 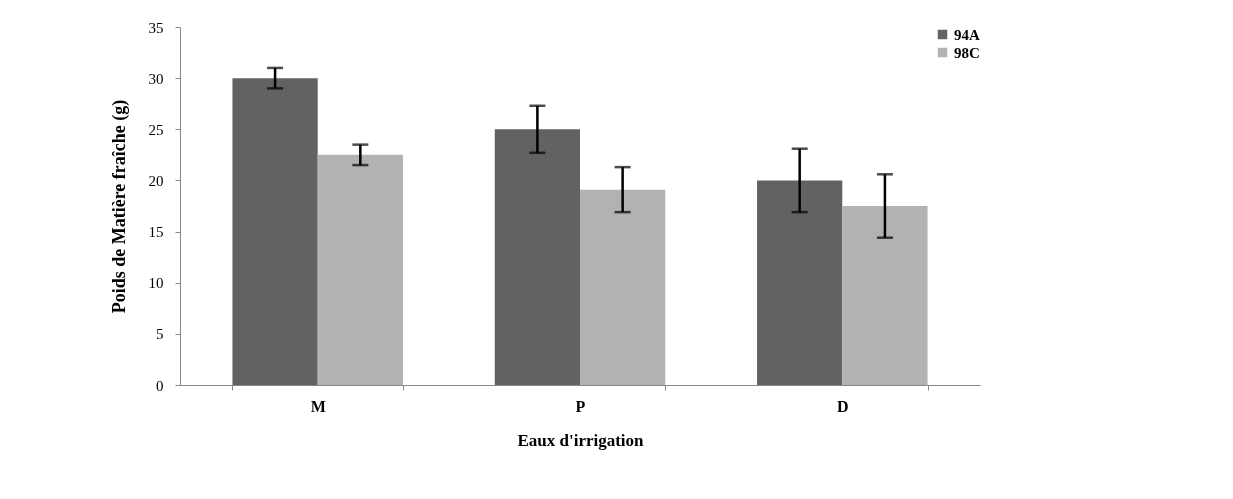 What do you see at coordinates (160, 385) in the screenshot?
I see `y-tick-label: 0` at bounding box center [160, 385].